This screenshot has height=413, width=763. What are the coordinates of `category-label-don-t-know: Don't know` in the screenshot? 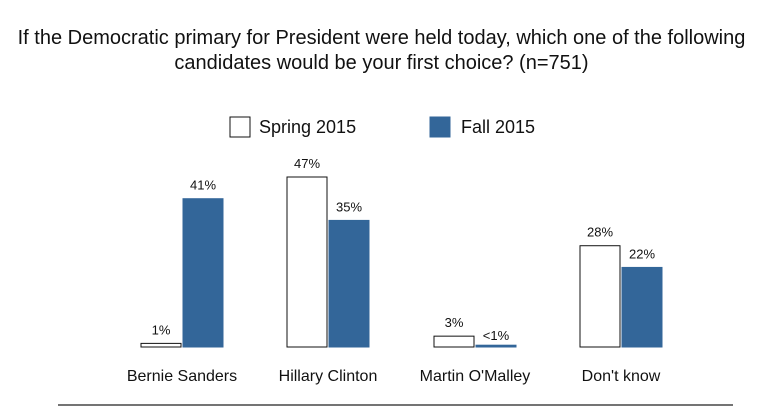 It's located at (621, 376).